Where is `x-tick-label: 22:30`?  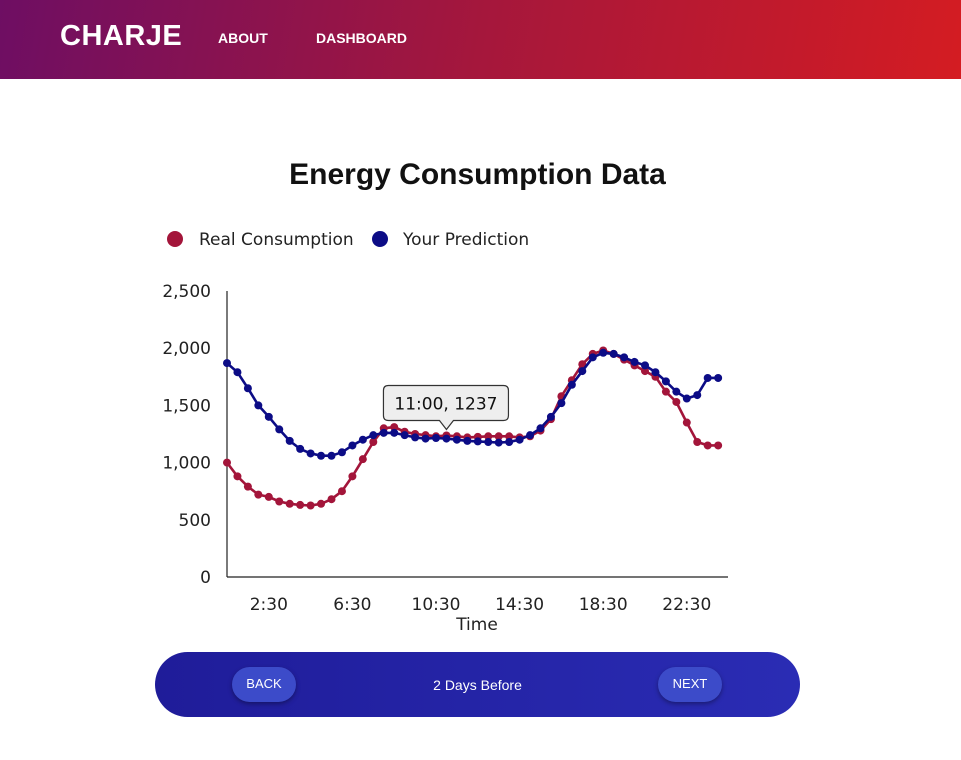
x-tick-label: 22:30 is located at coordinates (686, 605).